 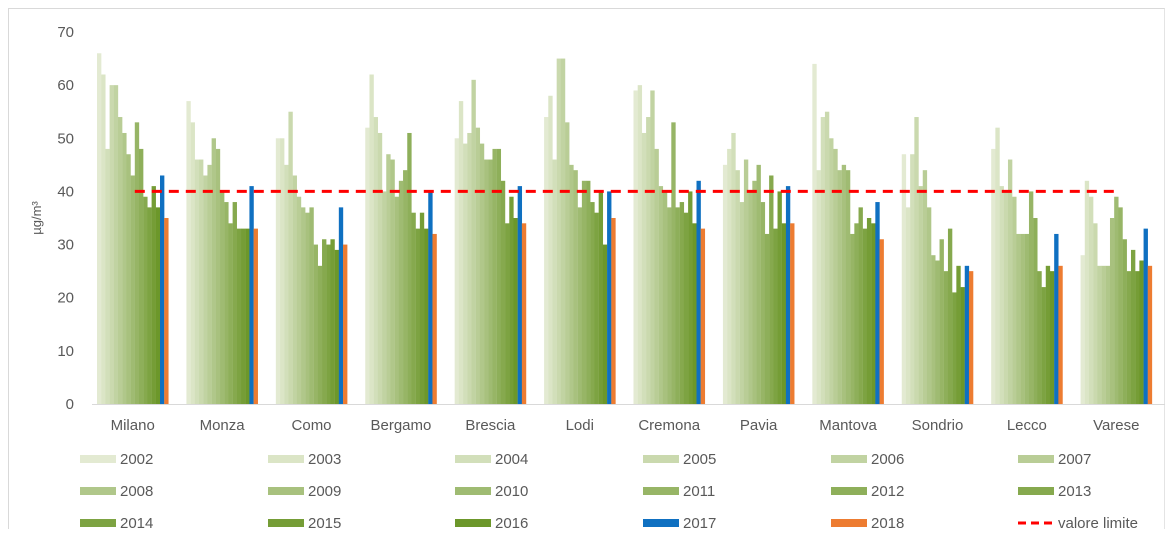 I want to click on bar-2005-monza, so click(x=201, y=281).